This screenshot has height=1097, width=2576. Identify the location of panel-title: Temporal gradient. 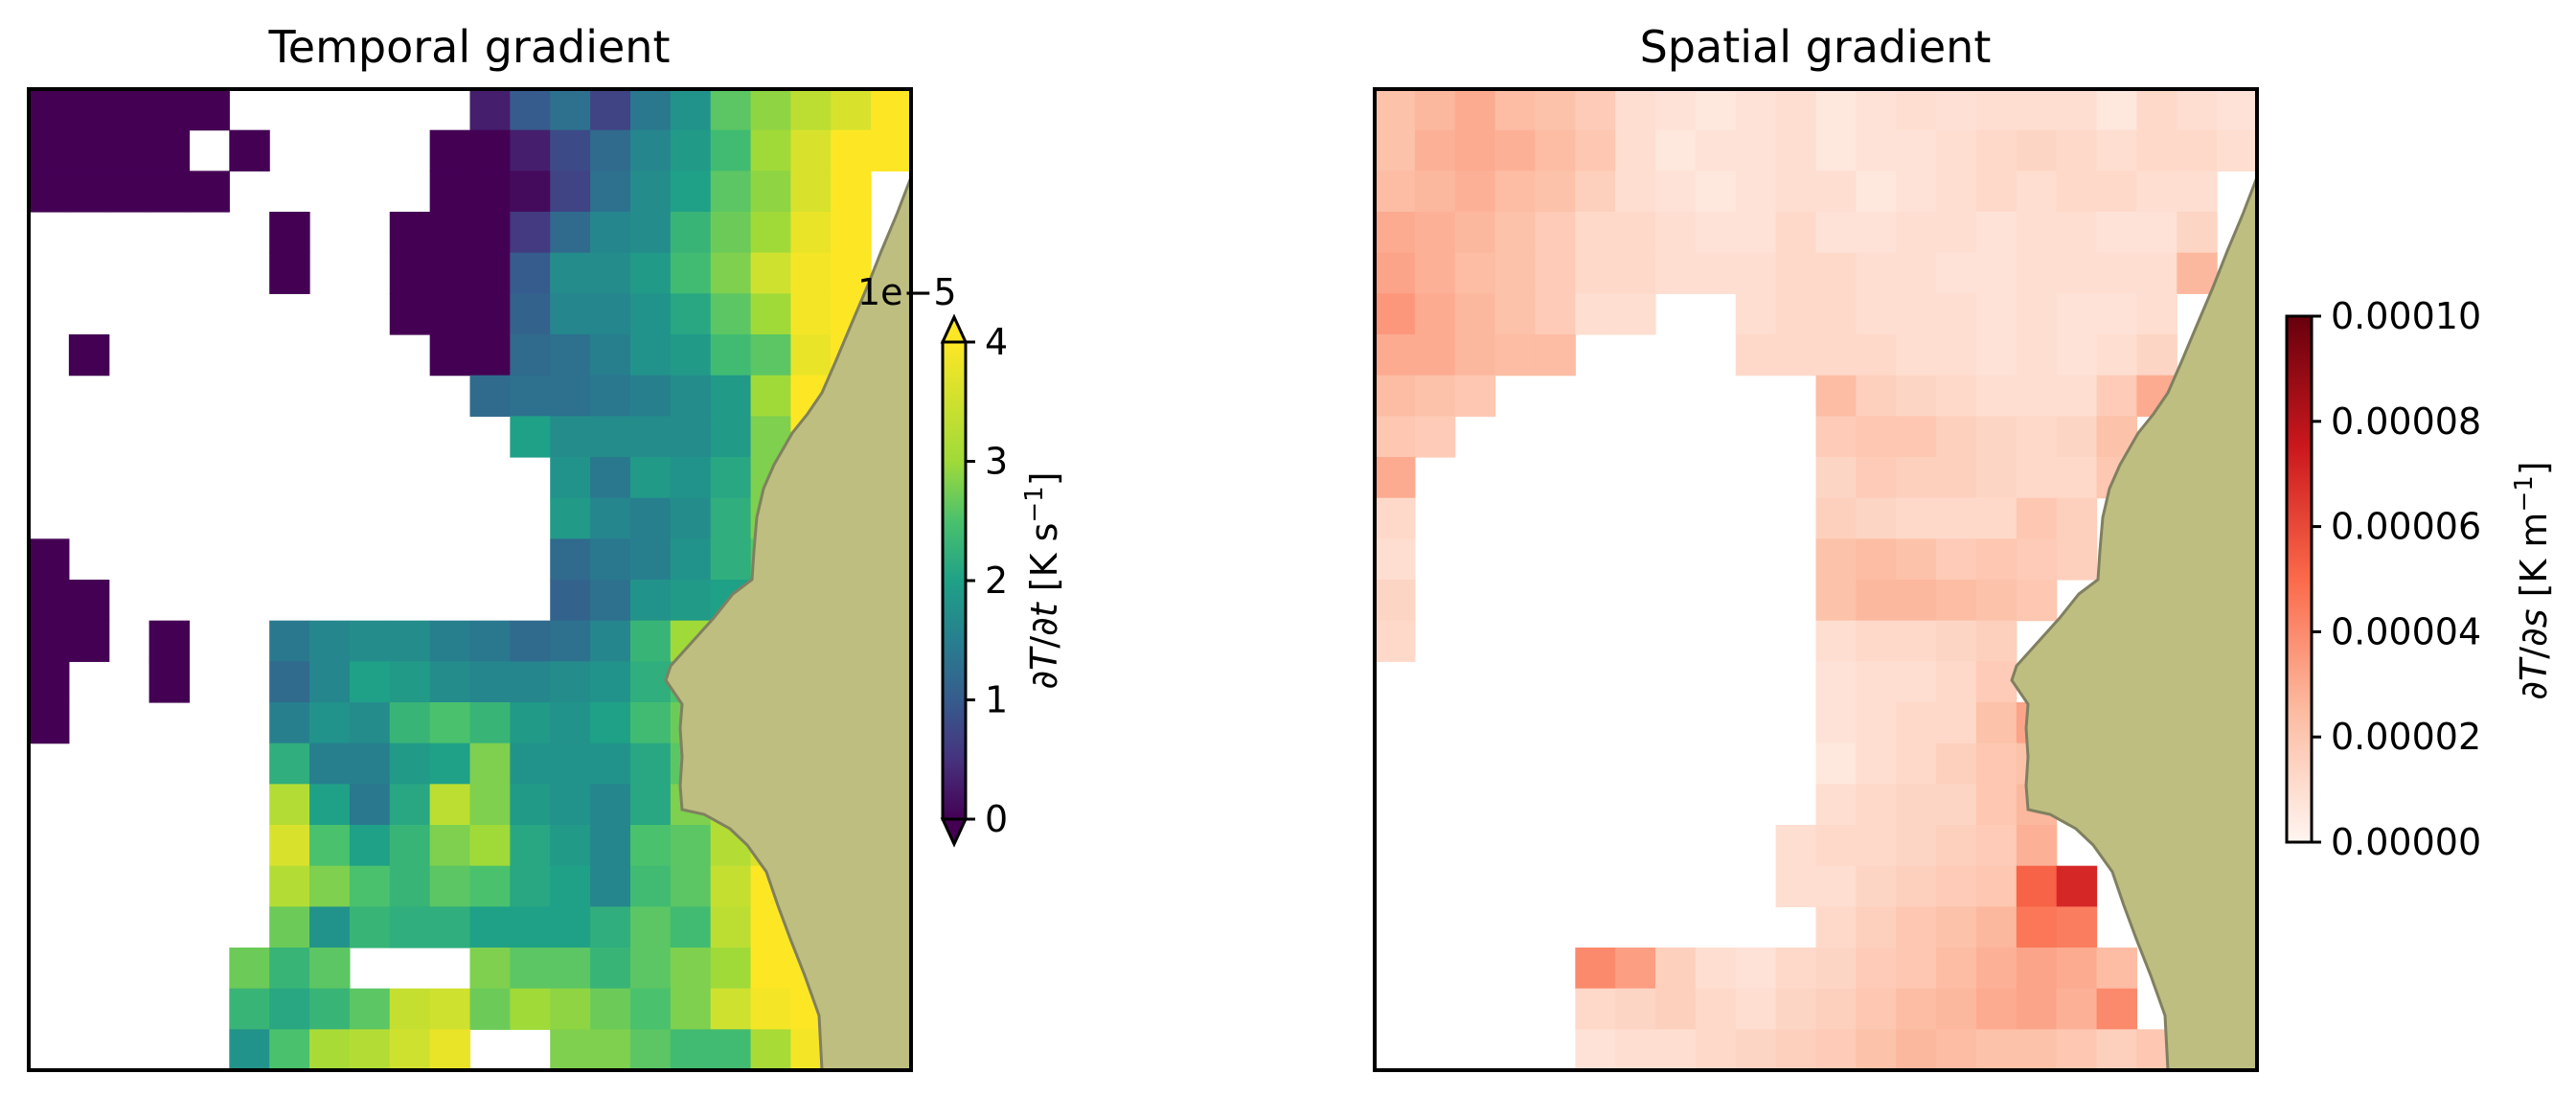
(468, 47).